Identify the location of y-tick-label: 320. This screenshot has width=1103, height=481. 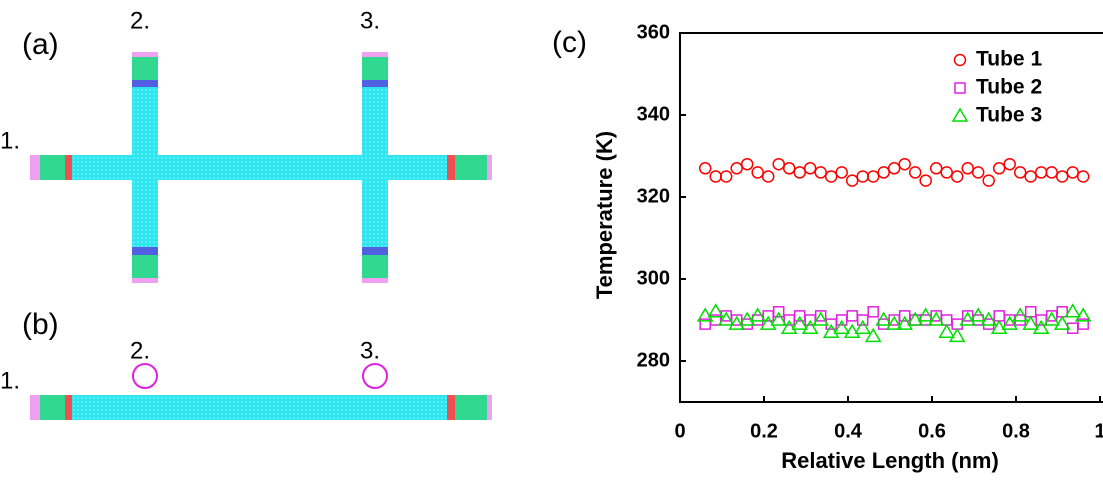
(653, 196).